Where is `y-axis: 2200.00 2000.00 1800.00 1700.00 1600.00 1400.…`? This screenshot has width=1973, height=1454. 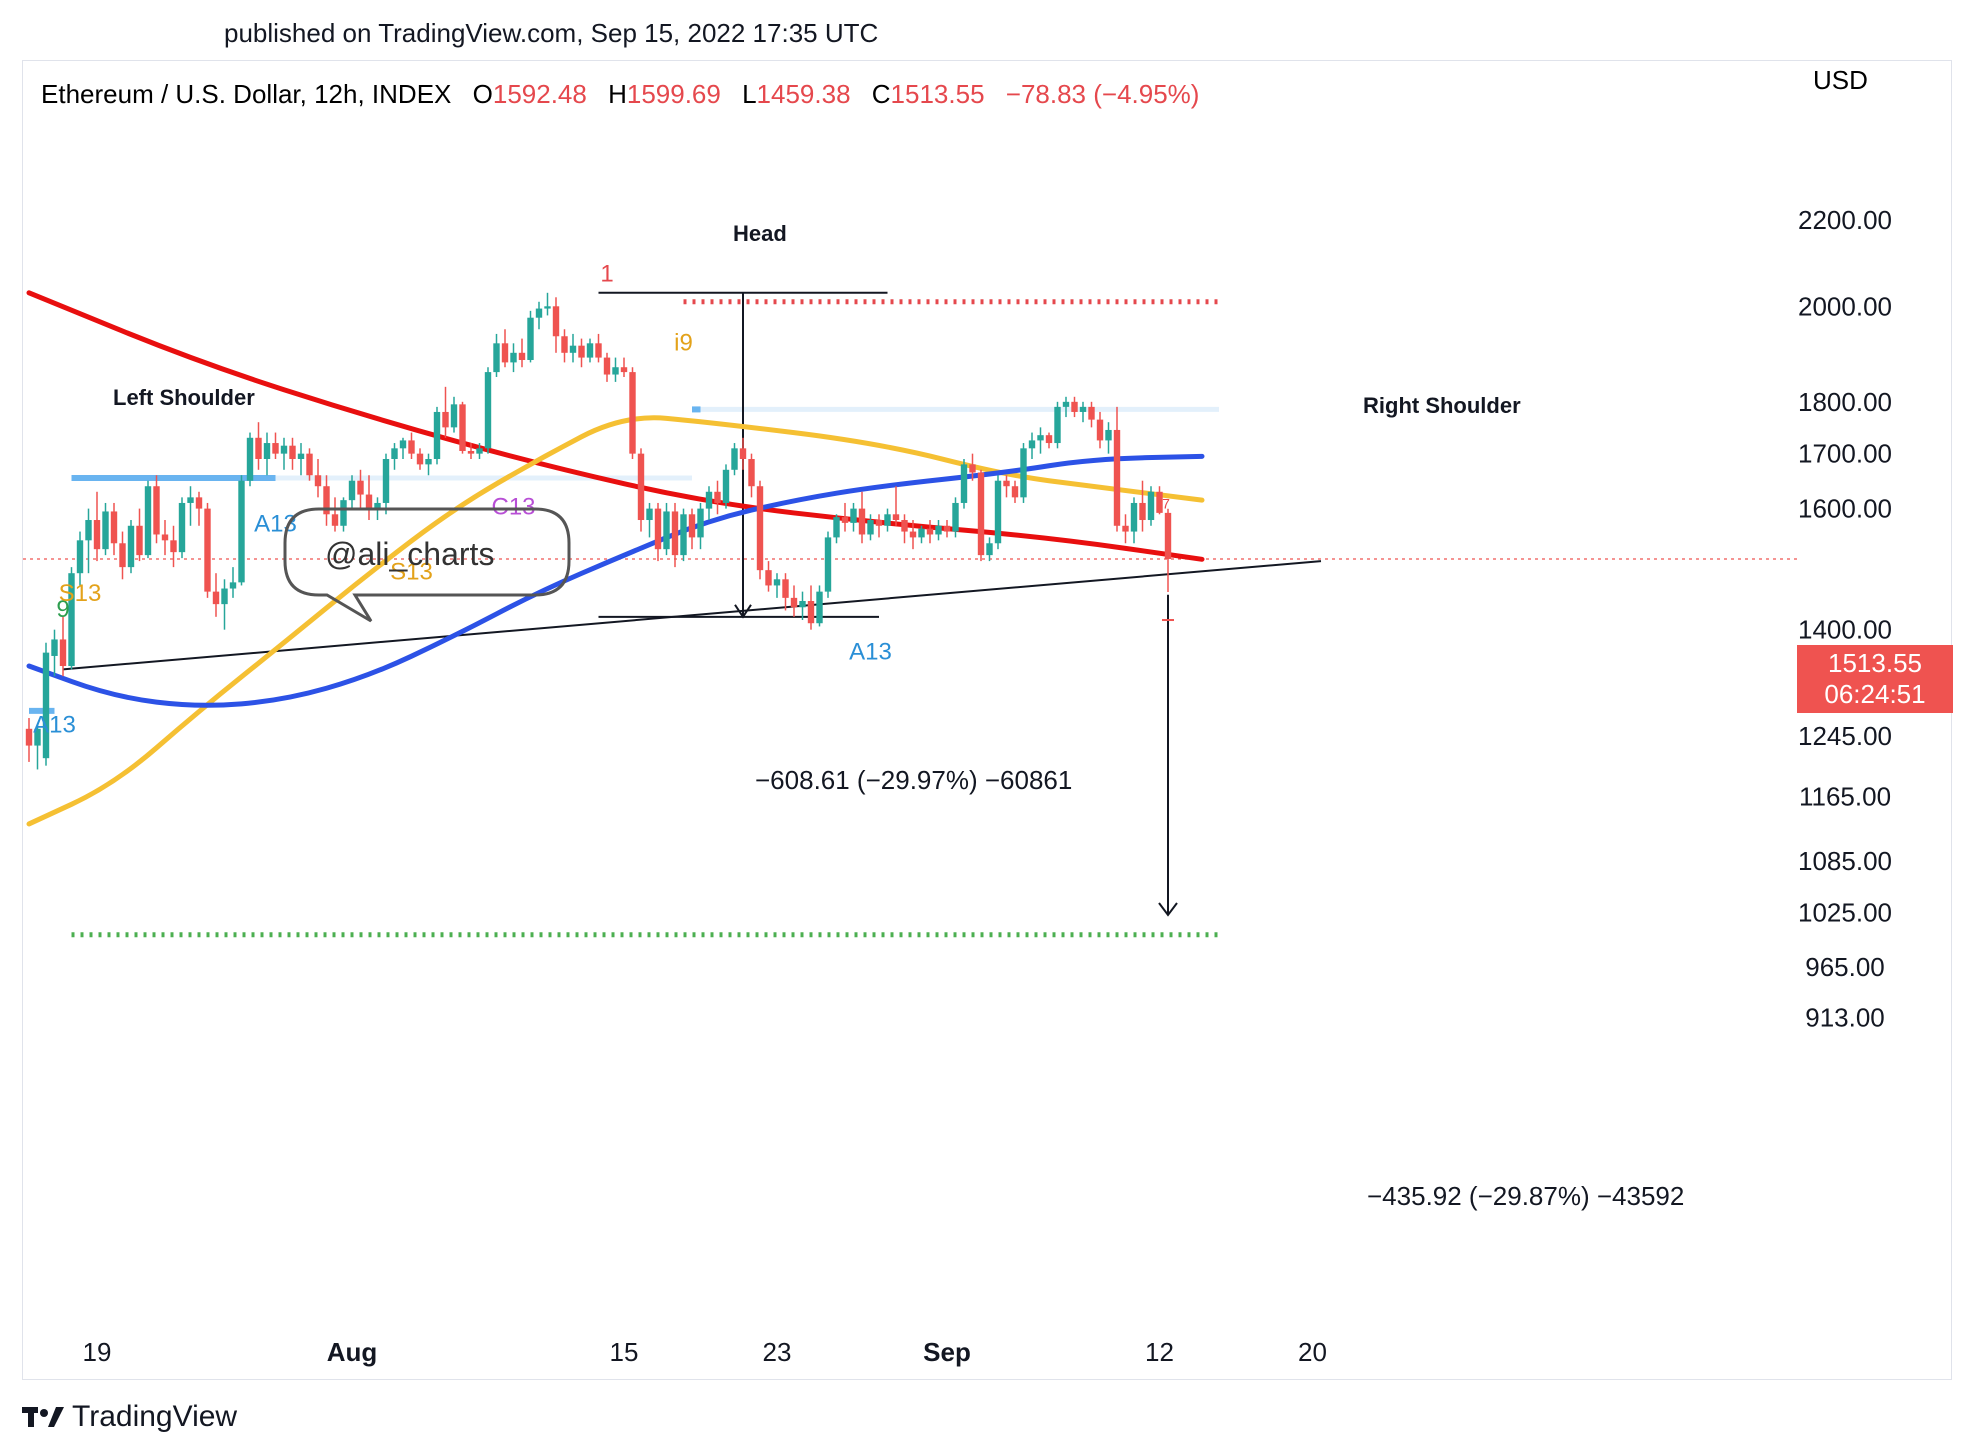 y-axis: 2200.00 2000.00 1800.00 1700.00 1600.00 1400.… is located at coordinates (1845, 618).